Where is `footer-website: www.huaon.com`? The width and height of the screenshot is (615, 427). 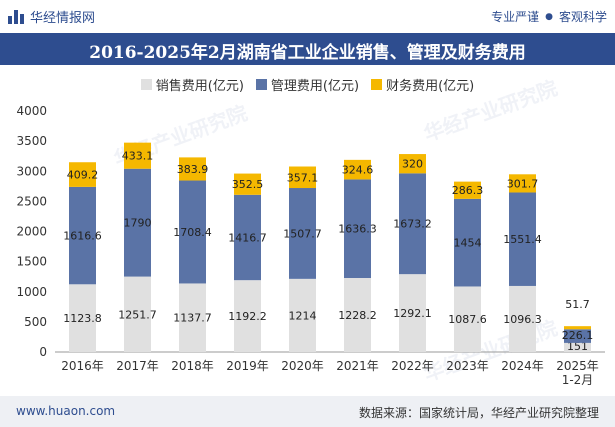 footer-website: www.huaon.com is located at coordinates (66, 411).